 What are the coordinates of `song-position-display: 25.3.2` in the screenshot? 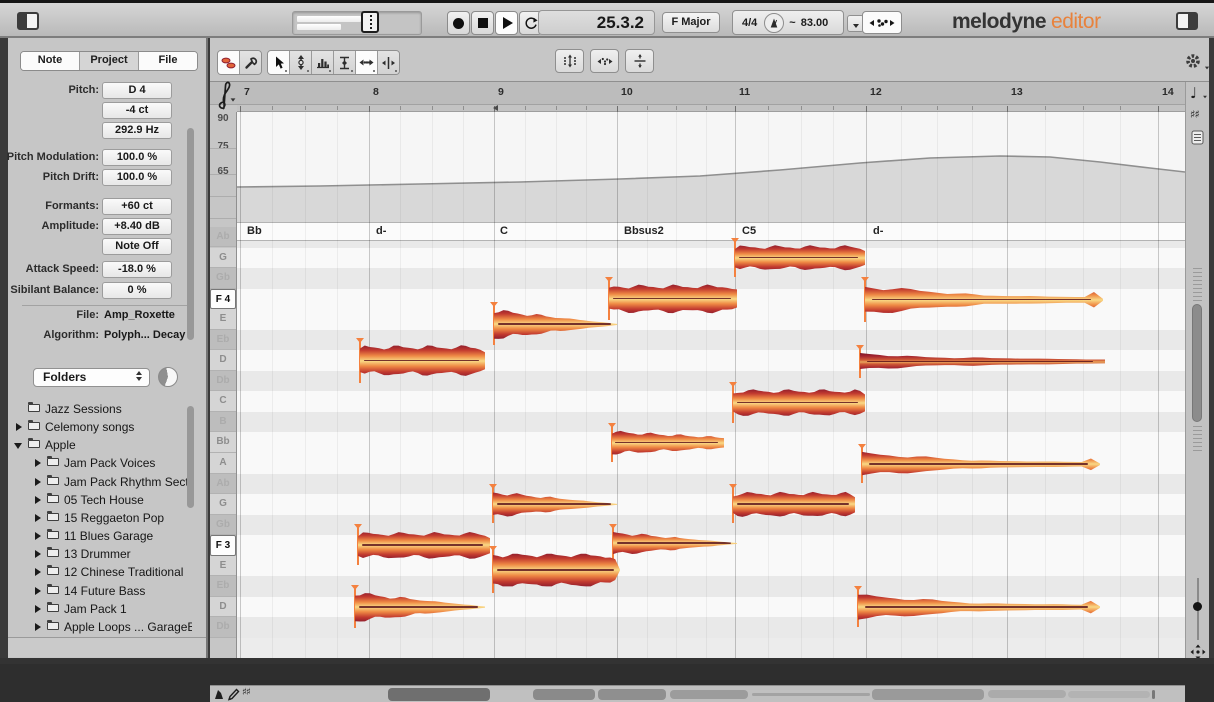 It's located at (596, 22).